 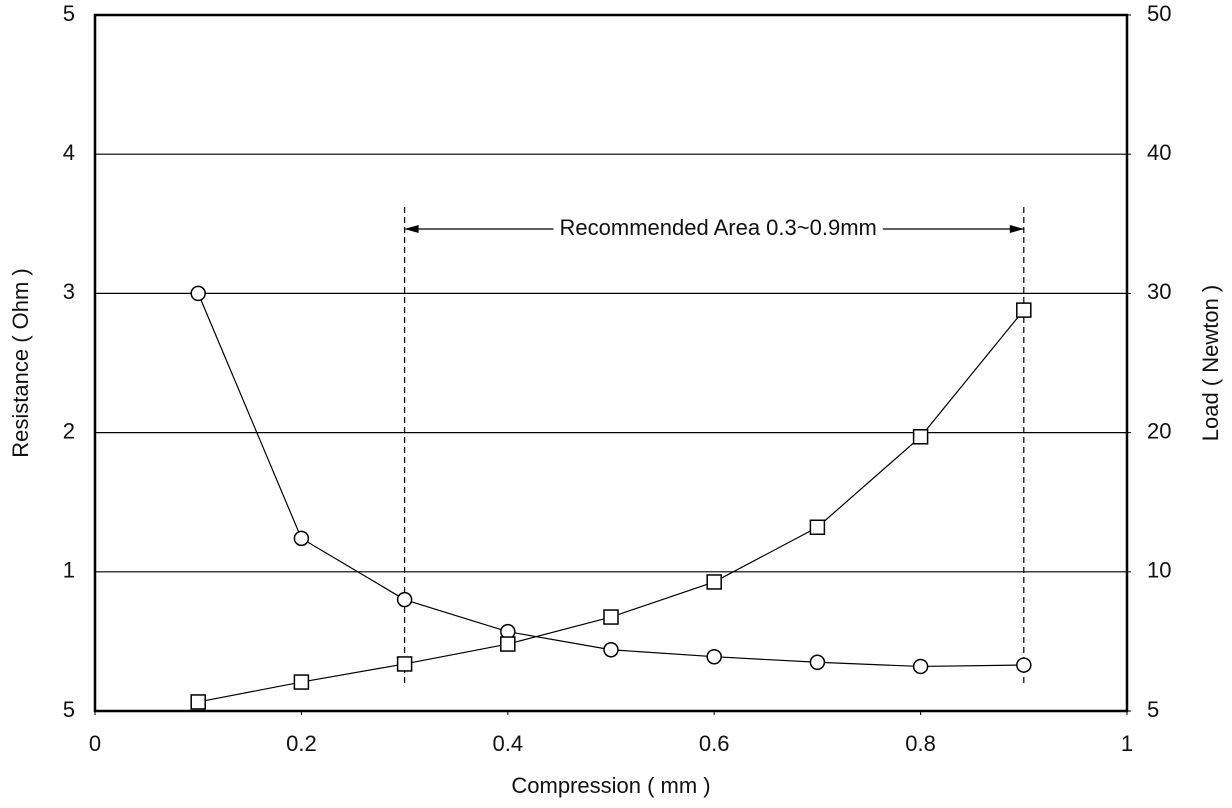 What do you see at coordinates (69, 570) in the screenshot?
I see `y-tick-label: 1` at bounding box center [69, 570].